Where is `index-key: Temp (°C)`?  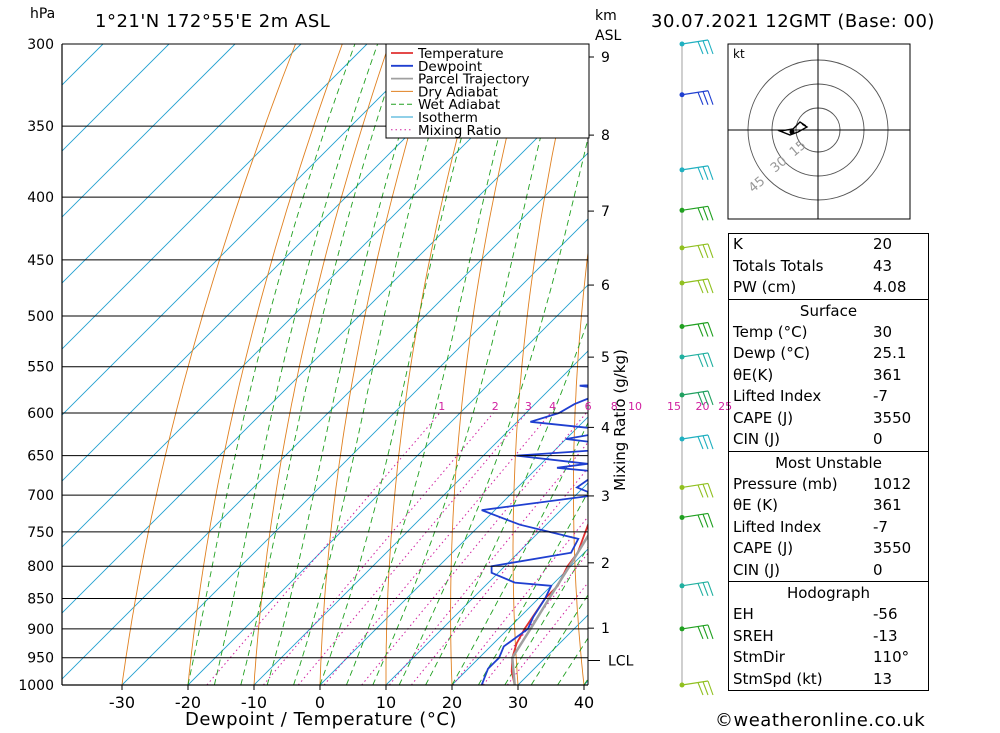
index-key: Temp (°C) is located at coordinates (770, 331).